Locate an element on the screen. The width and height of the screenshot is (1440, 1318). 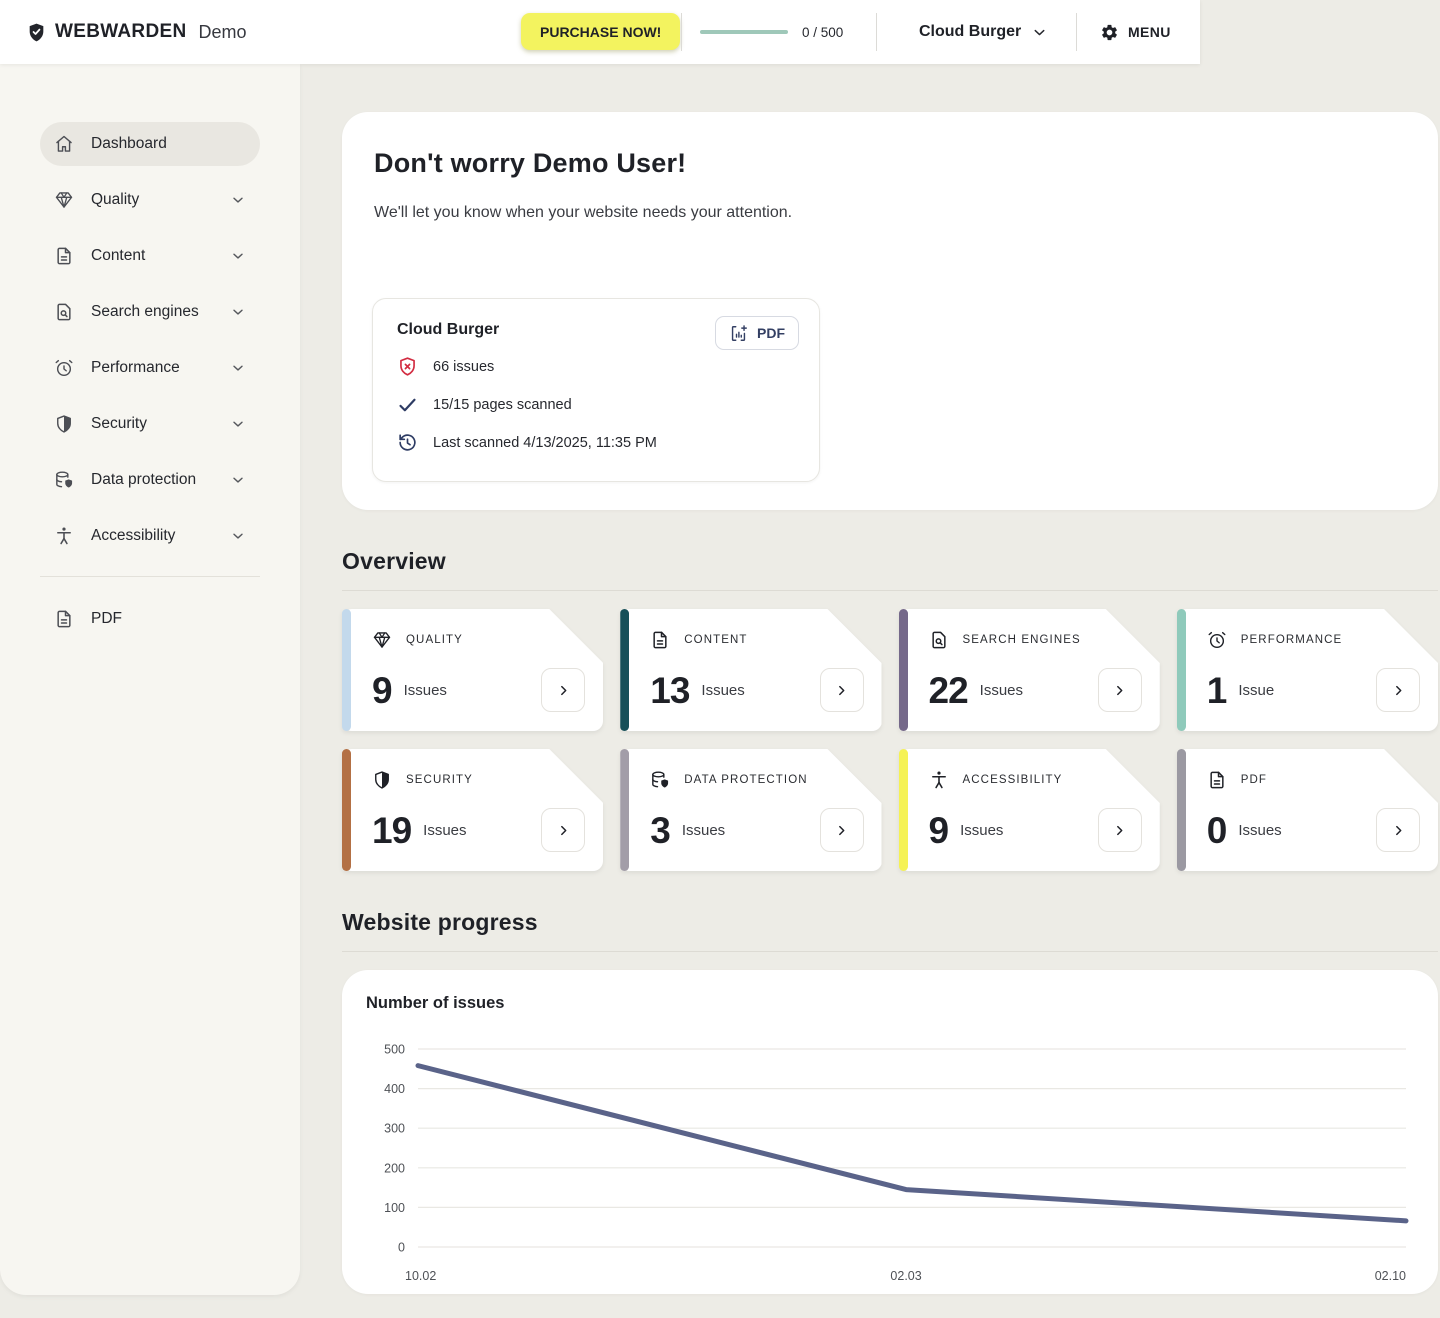
overview-card-label: SECURITY is located at coordinates (439, 780).